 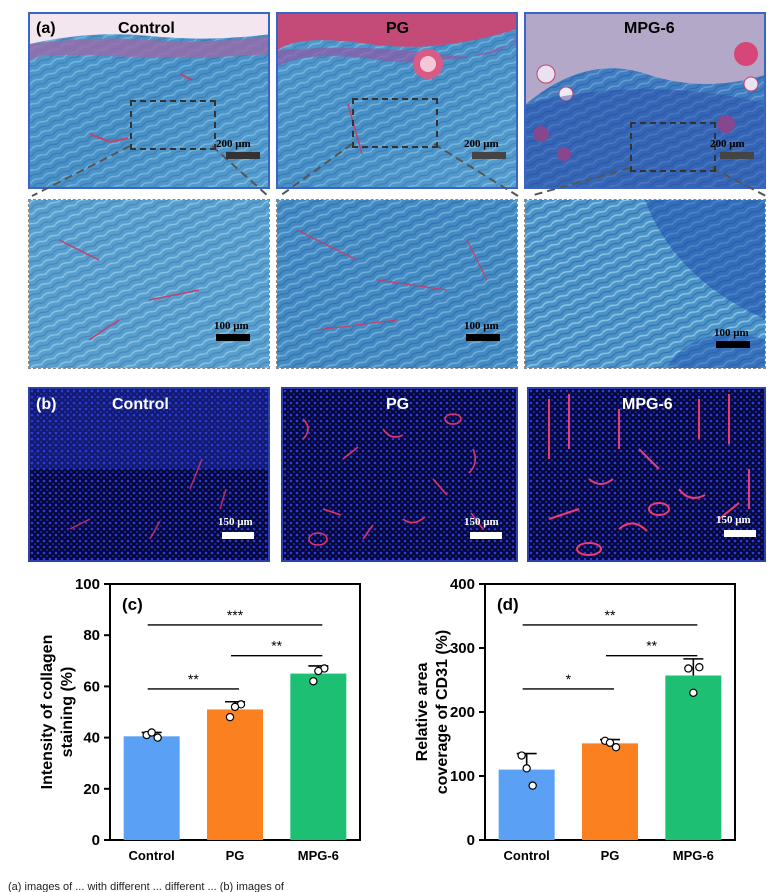 I want to click on panel-a-title-mpg6: MPG-6, so click(x=649, y=28).